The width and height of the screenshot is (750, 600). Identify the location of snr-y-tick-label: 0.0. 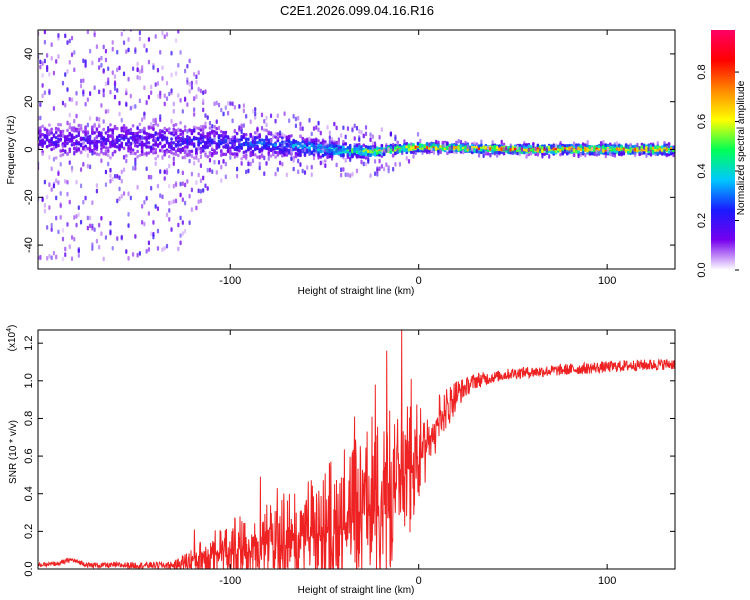
(29, 568).